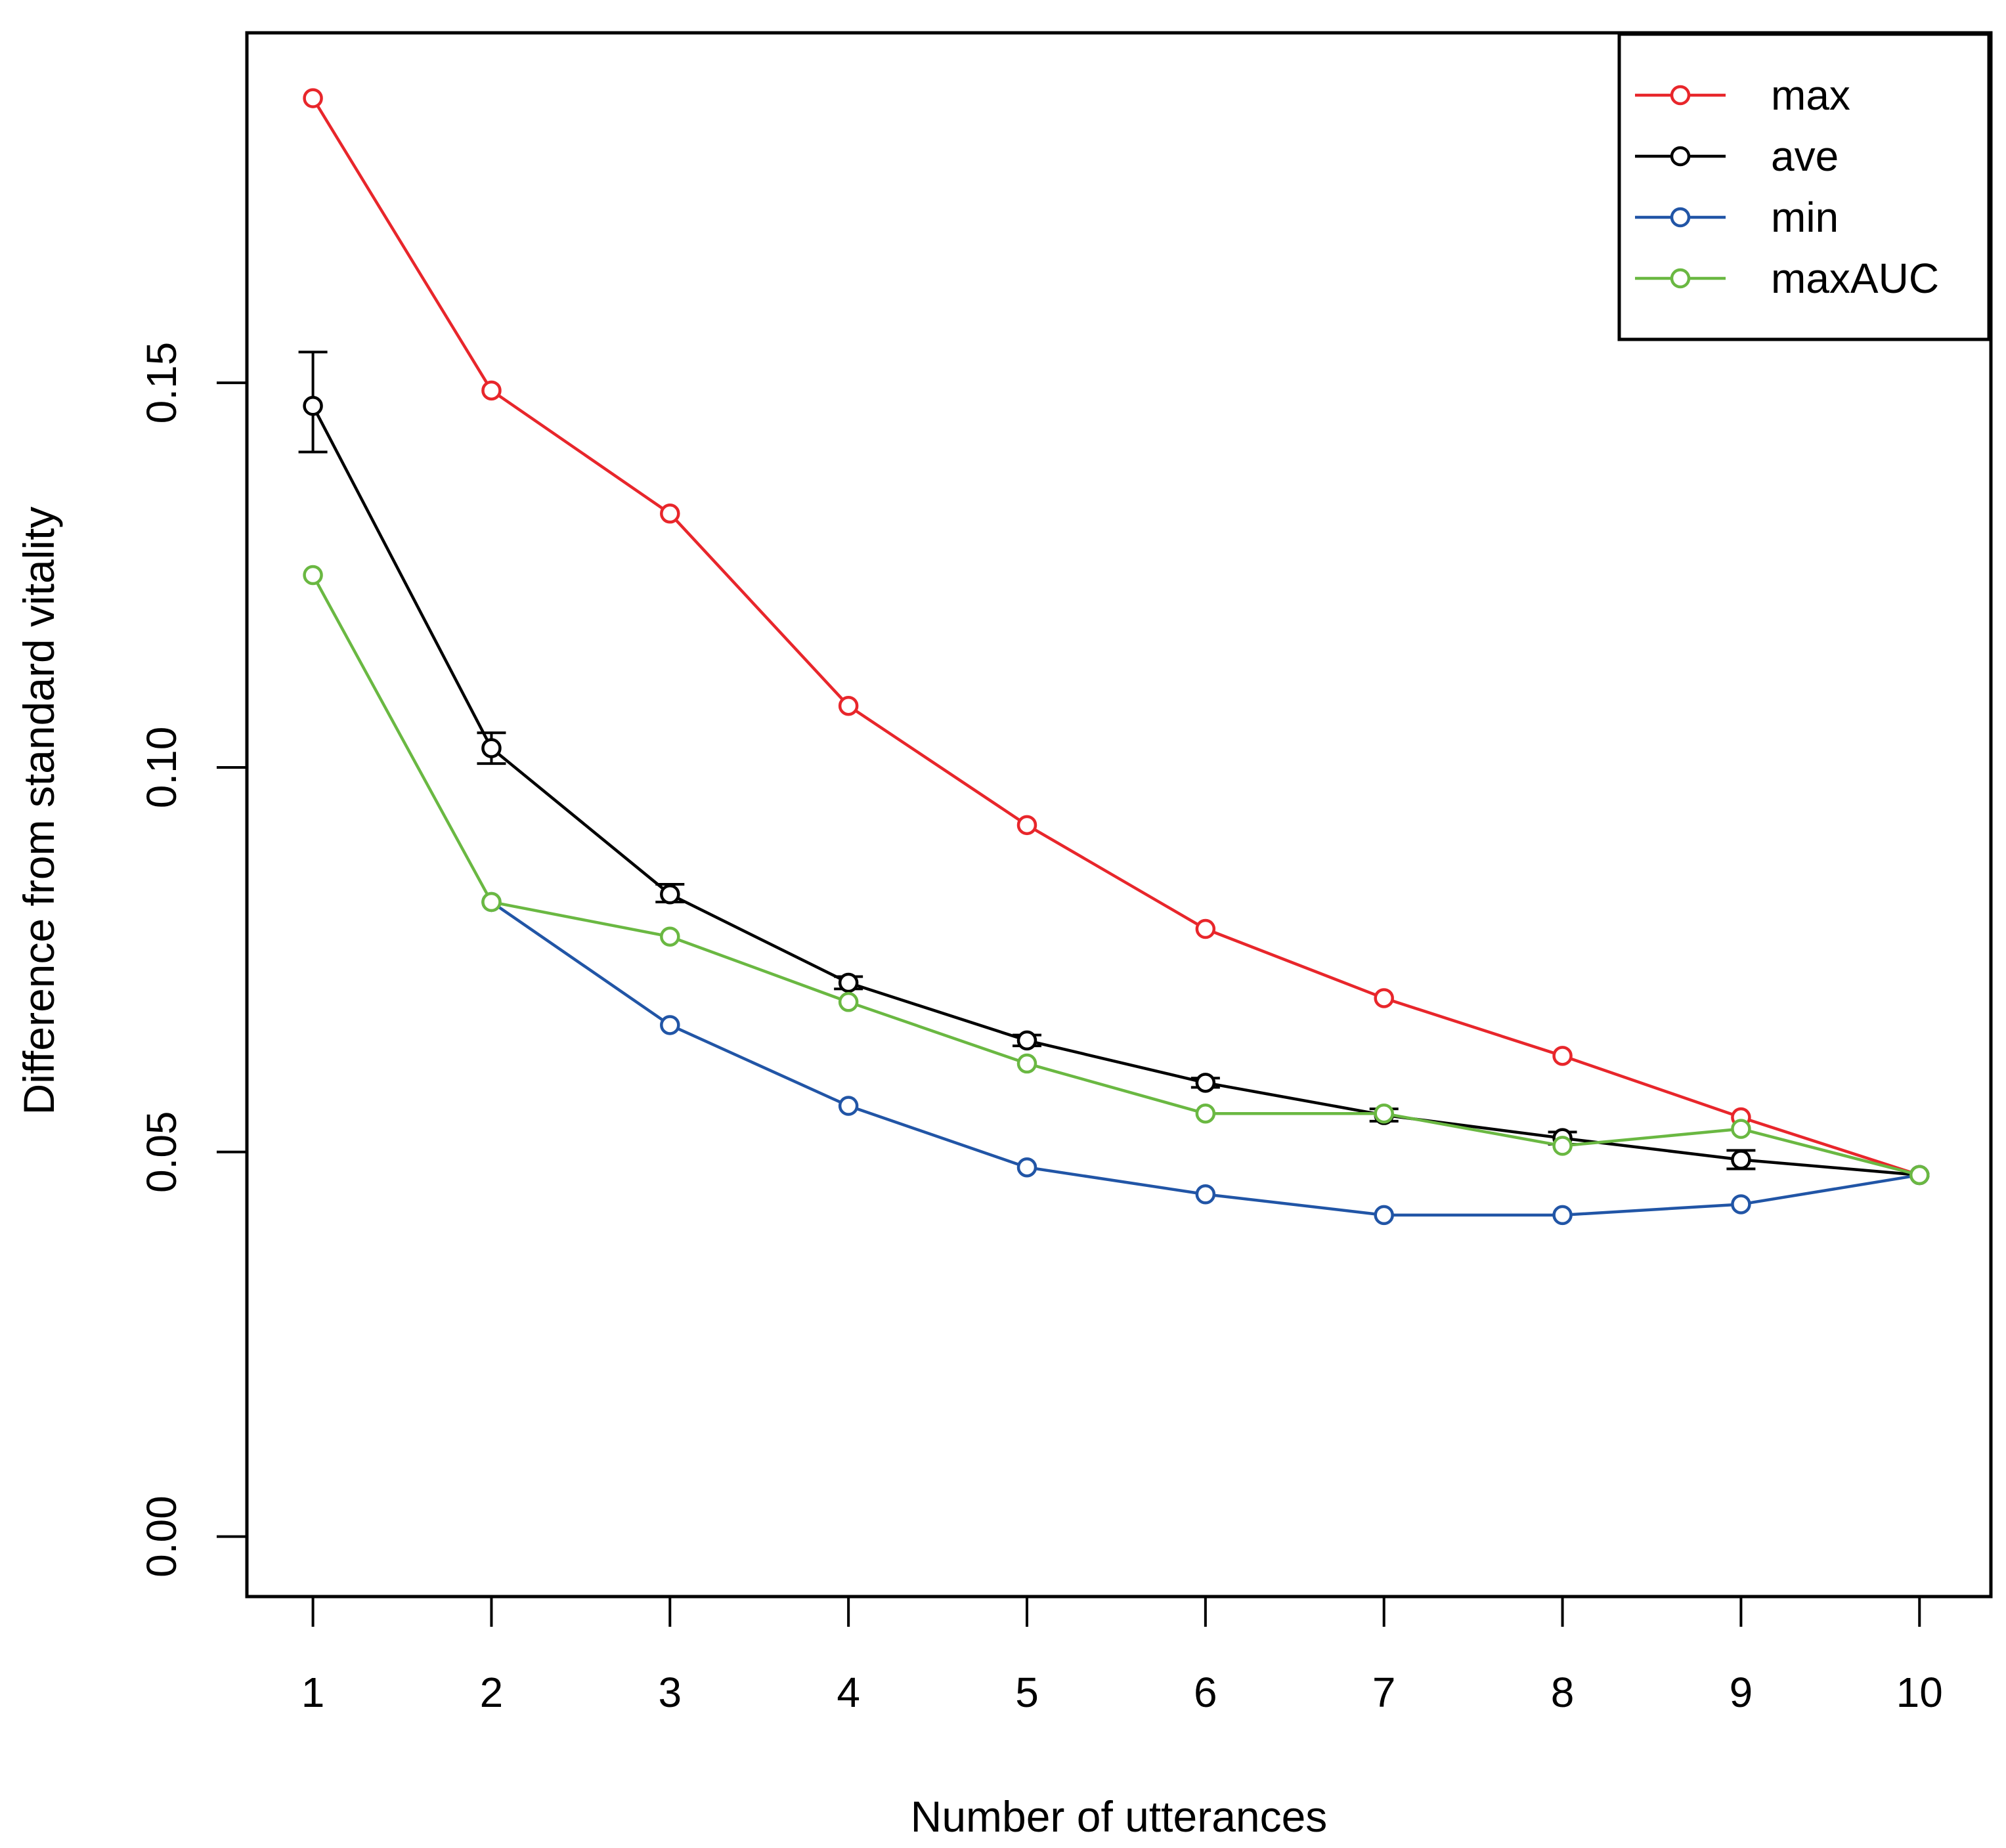 This screenshot has width=2006, height=1848. I want to click on x-axis-title: Number of utterances, so click(1119, 1817).